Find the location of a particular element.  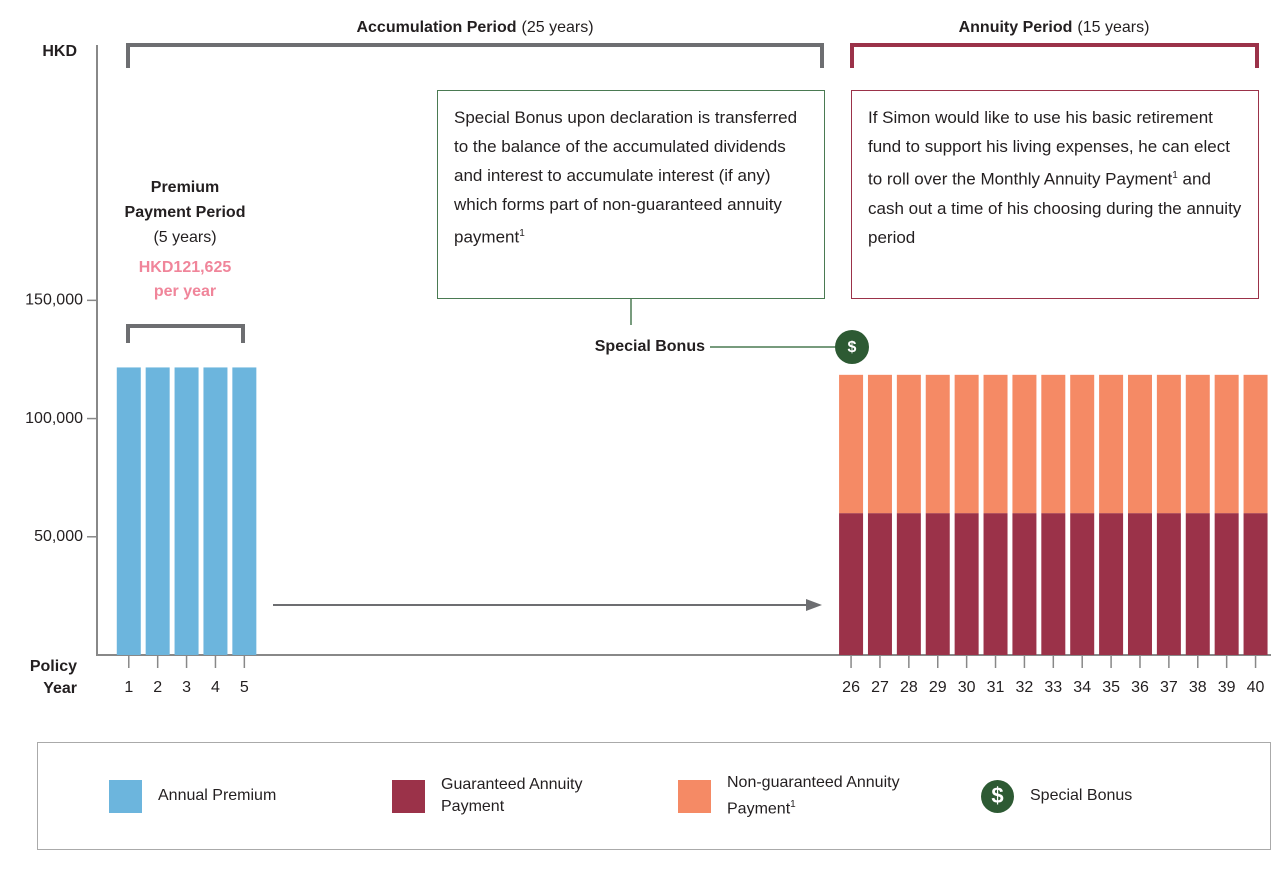

x-tick-label: 1 is located at coordinates (128, 687).